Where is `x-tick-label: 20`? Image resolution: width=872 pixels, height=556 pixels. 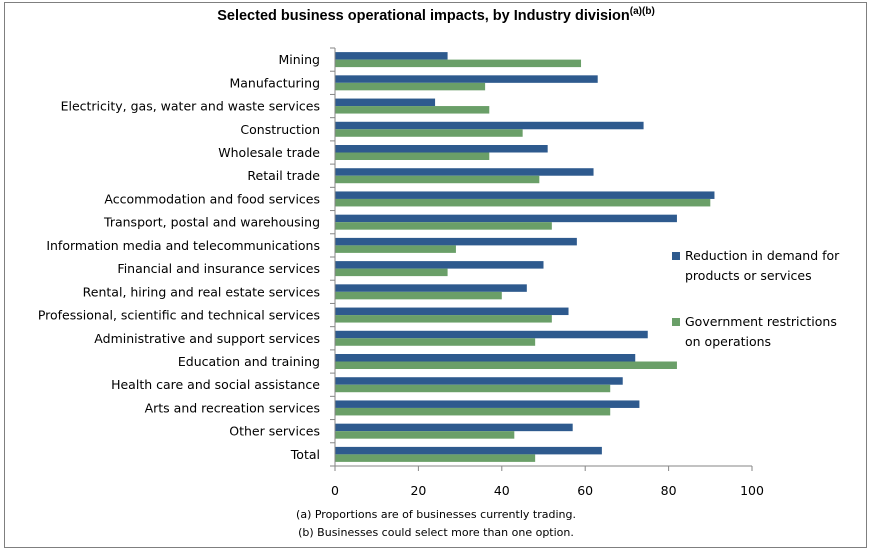 x-tick-label: 20 is located at coordinates (418, 490).